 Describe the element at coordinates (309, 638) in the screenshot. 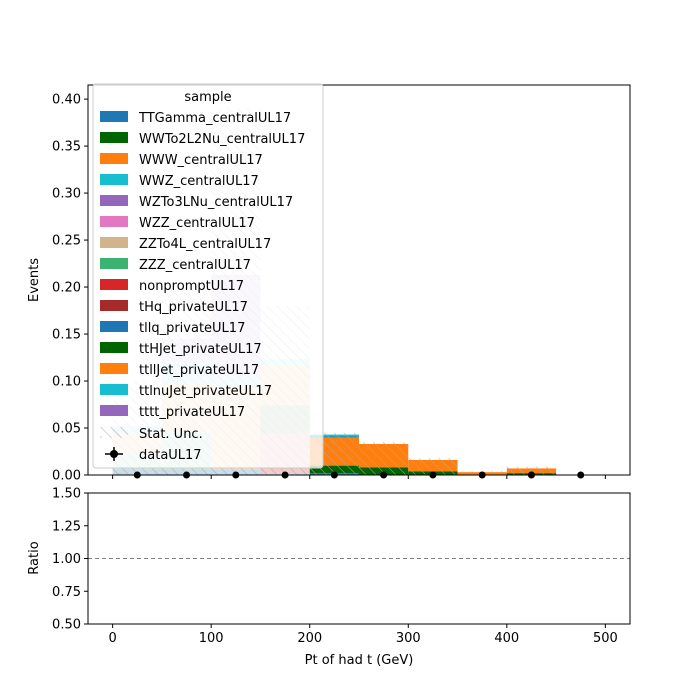

I see `x-tick-label: 200` at that location.